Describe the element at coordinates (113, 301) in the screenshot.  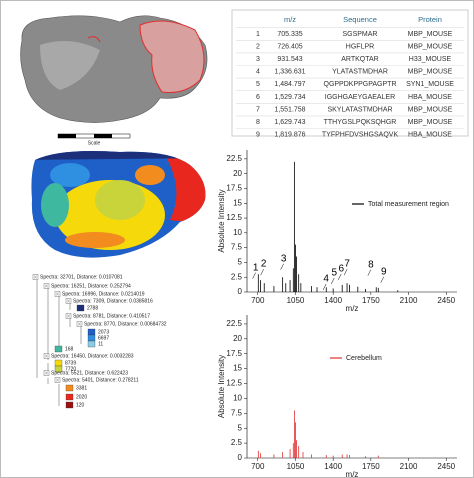
I see `tree-node: Spectra: 7309, Distance: 0.0385816` at that location.